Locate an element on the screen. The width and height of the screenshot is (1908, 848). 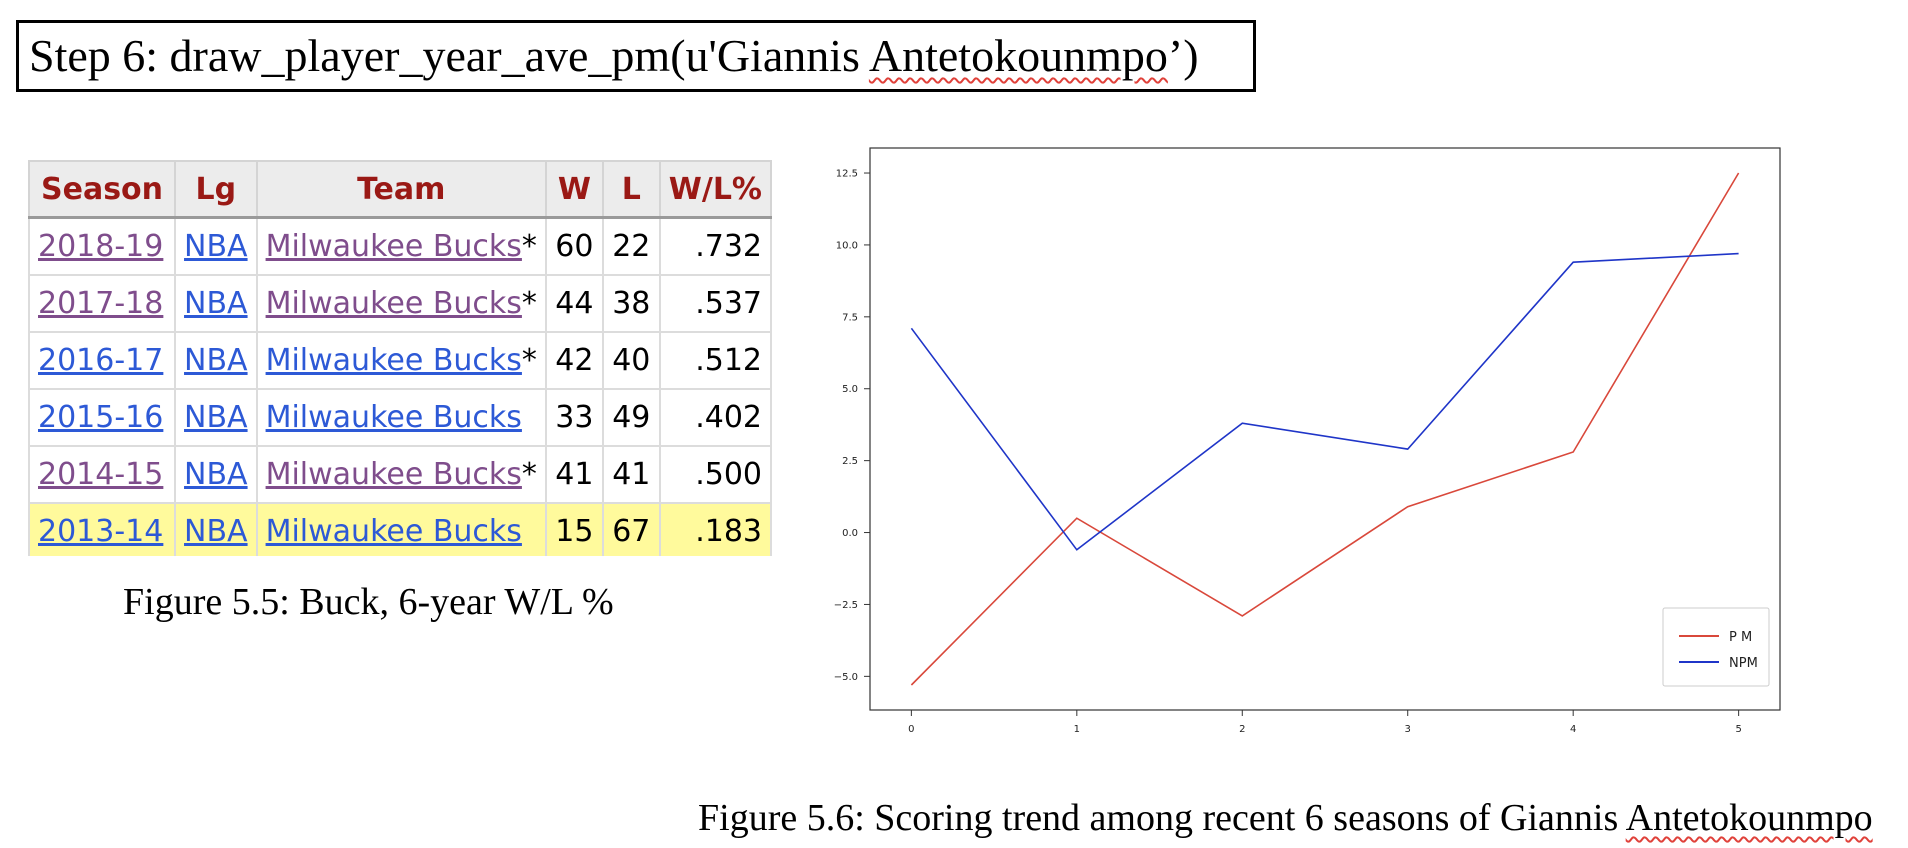
season-link: 2013-14 is located at coordinates (101, 531).